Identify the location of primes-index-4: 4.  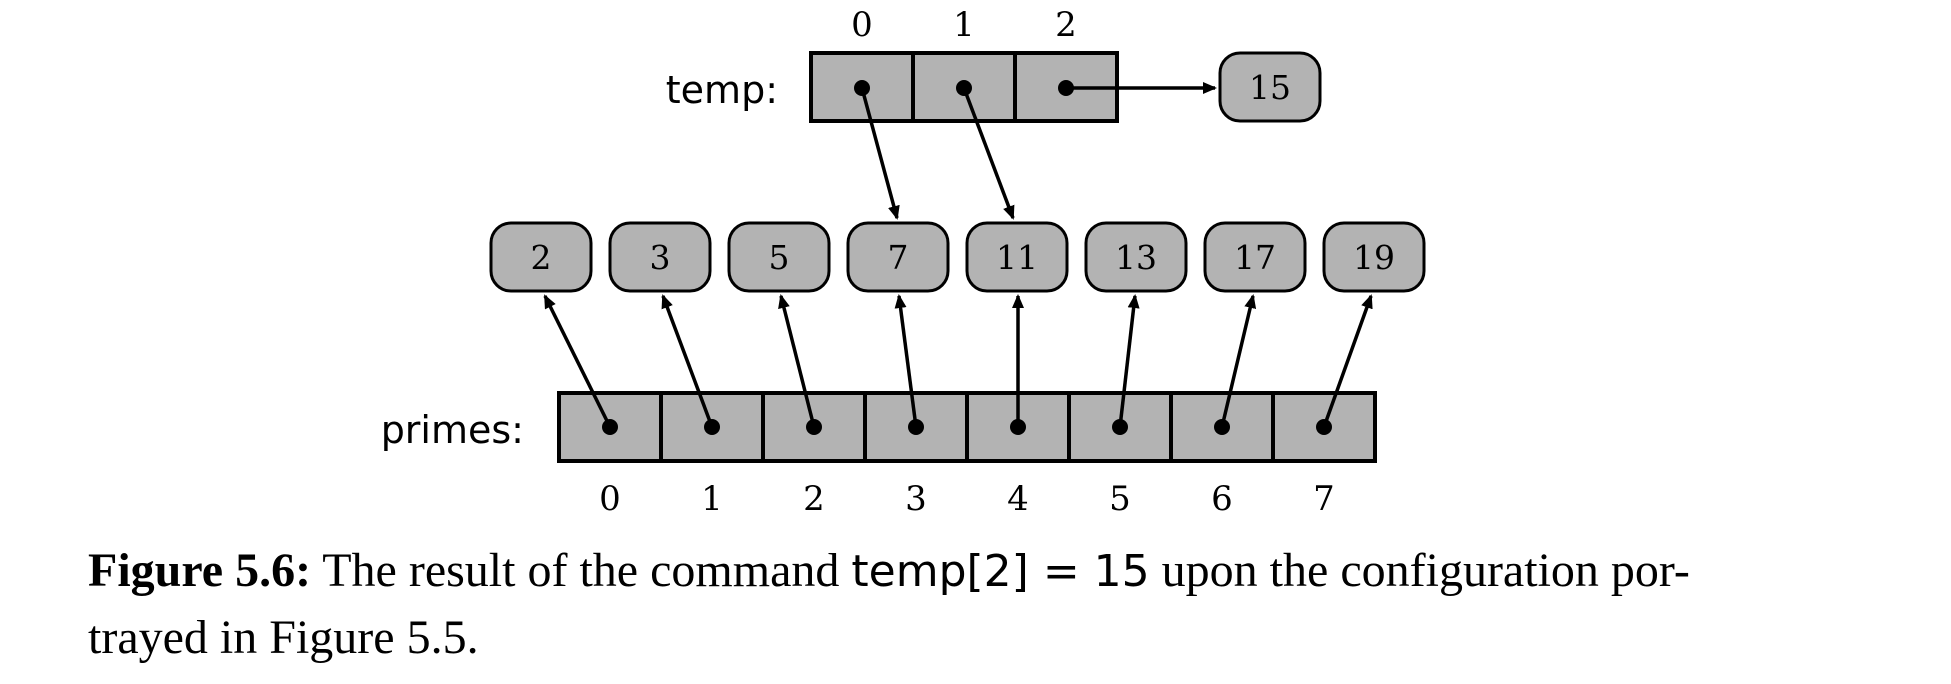
(1018, 499).